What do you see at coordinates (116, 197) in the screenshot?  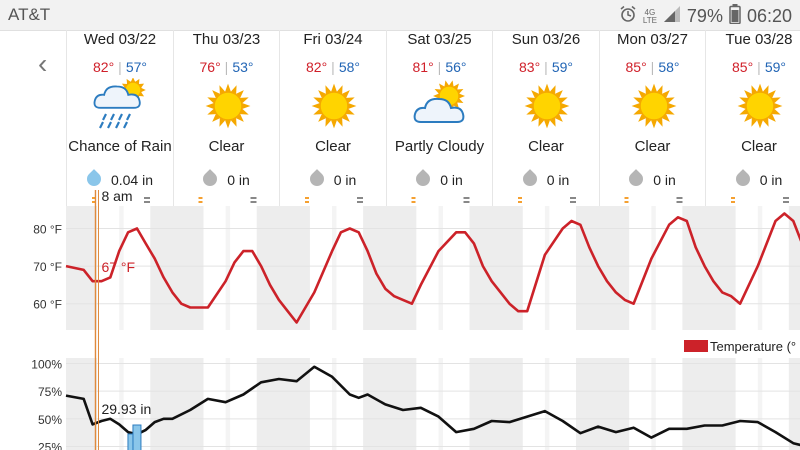 I see `cursor-time-label: 8 am` at bounding box center [116, 197].